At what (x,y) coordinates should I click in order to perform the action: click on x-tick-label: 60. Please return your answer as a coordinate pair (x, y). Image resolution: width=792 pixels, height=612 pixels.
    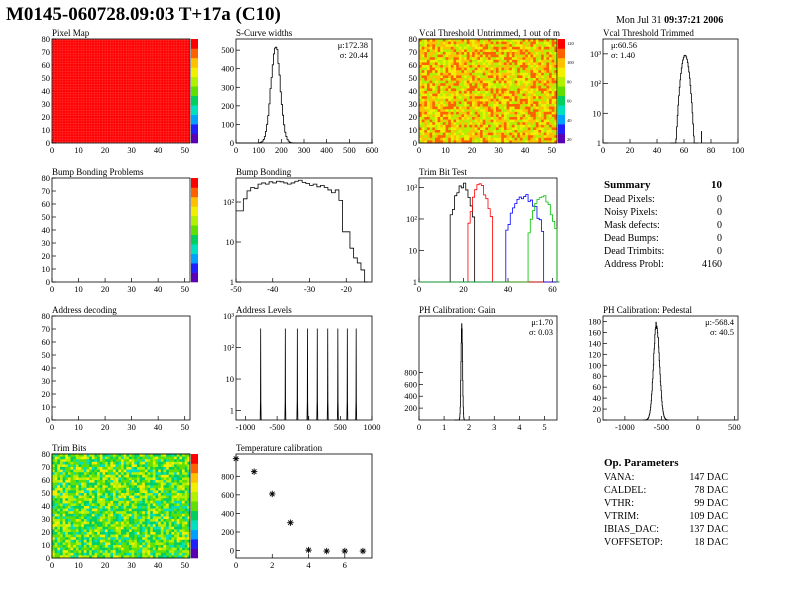
    Looking at the image, I should click on (684, 150).